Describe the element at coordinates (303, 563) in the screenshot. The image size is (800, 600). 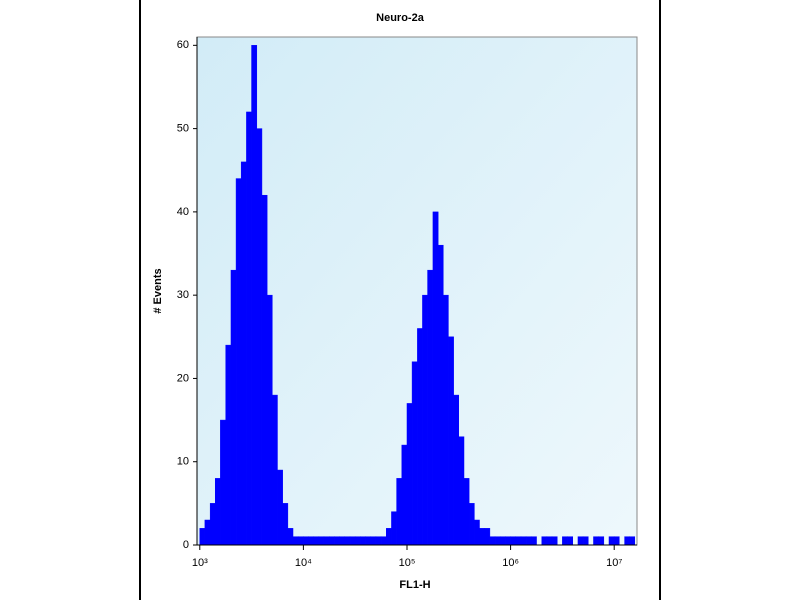
I see `x-tick-label: 10⁴` at that location.